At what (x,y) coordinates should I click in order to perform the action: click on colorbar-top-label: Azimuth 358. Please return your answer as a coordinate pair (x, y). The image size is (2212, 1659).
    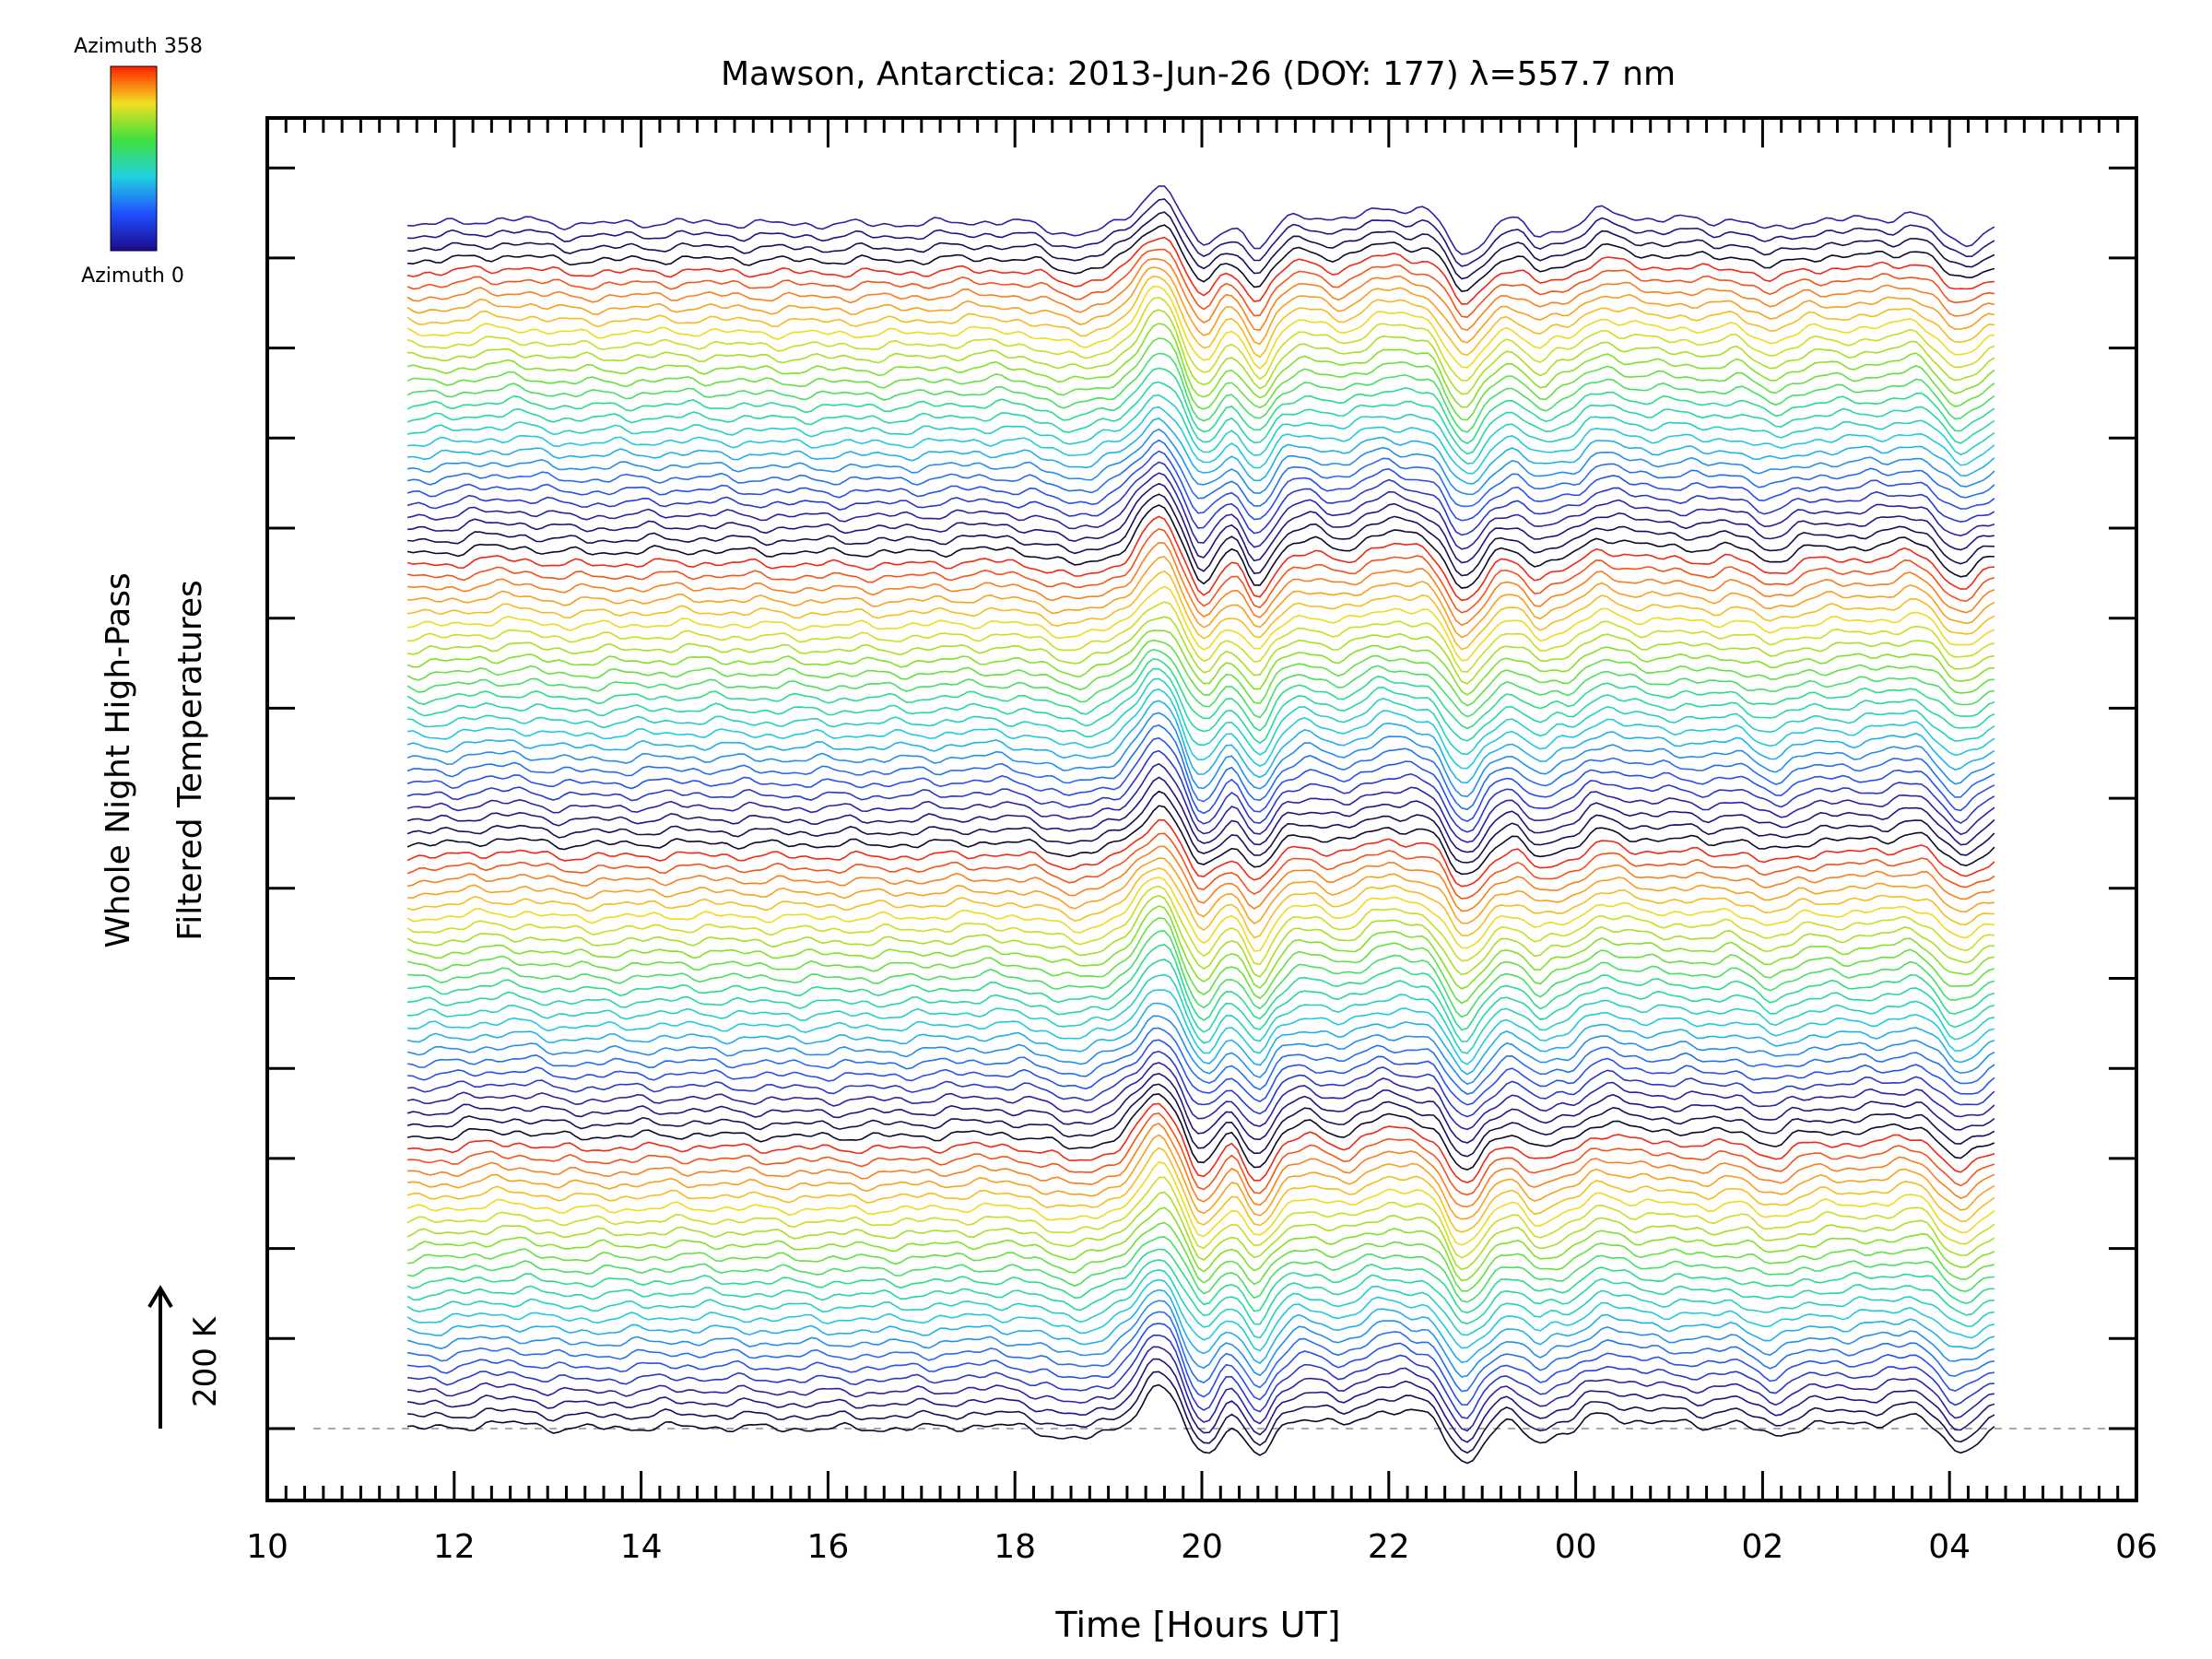
    Looking at the image, I should click on (138, 46).